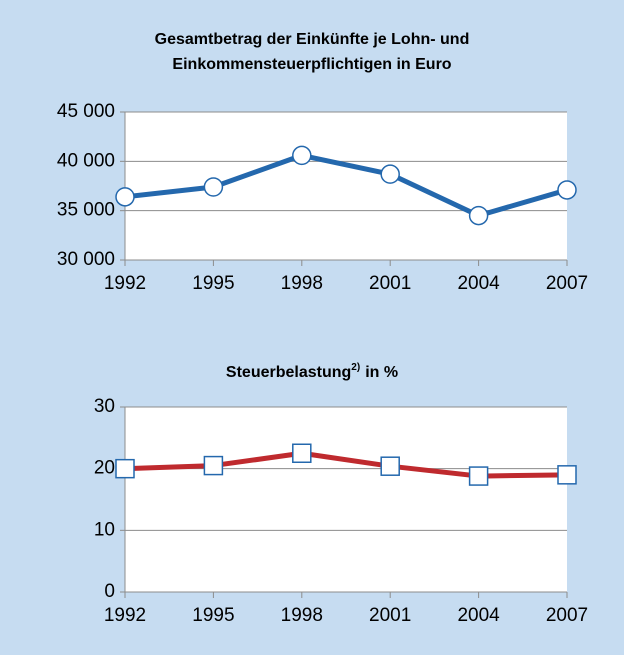  Describe the element at coordinates (86, 259) in the screenshot. I see `y-tick-label: 30 000` at that location.